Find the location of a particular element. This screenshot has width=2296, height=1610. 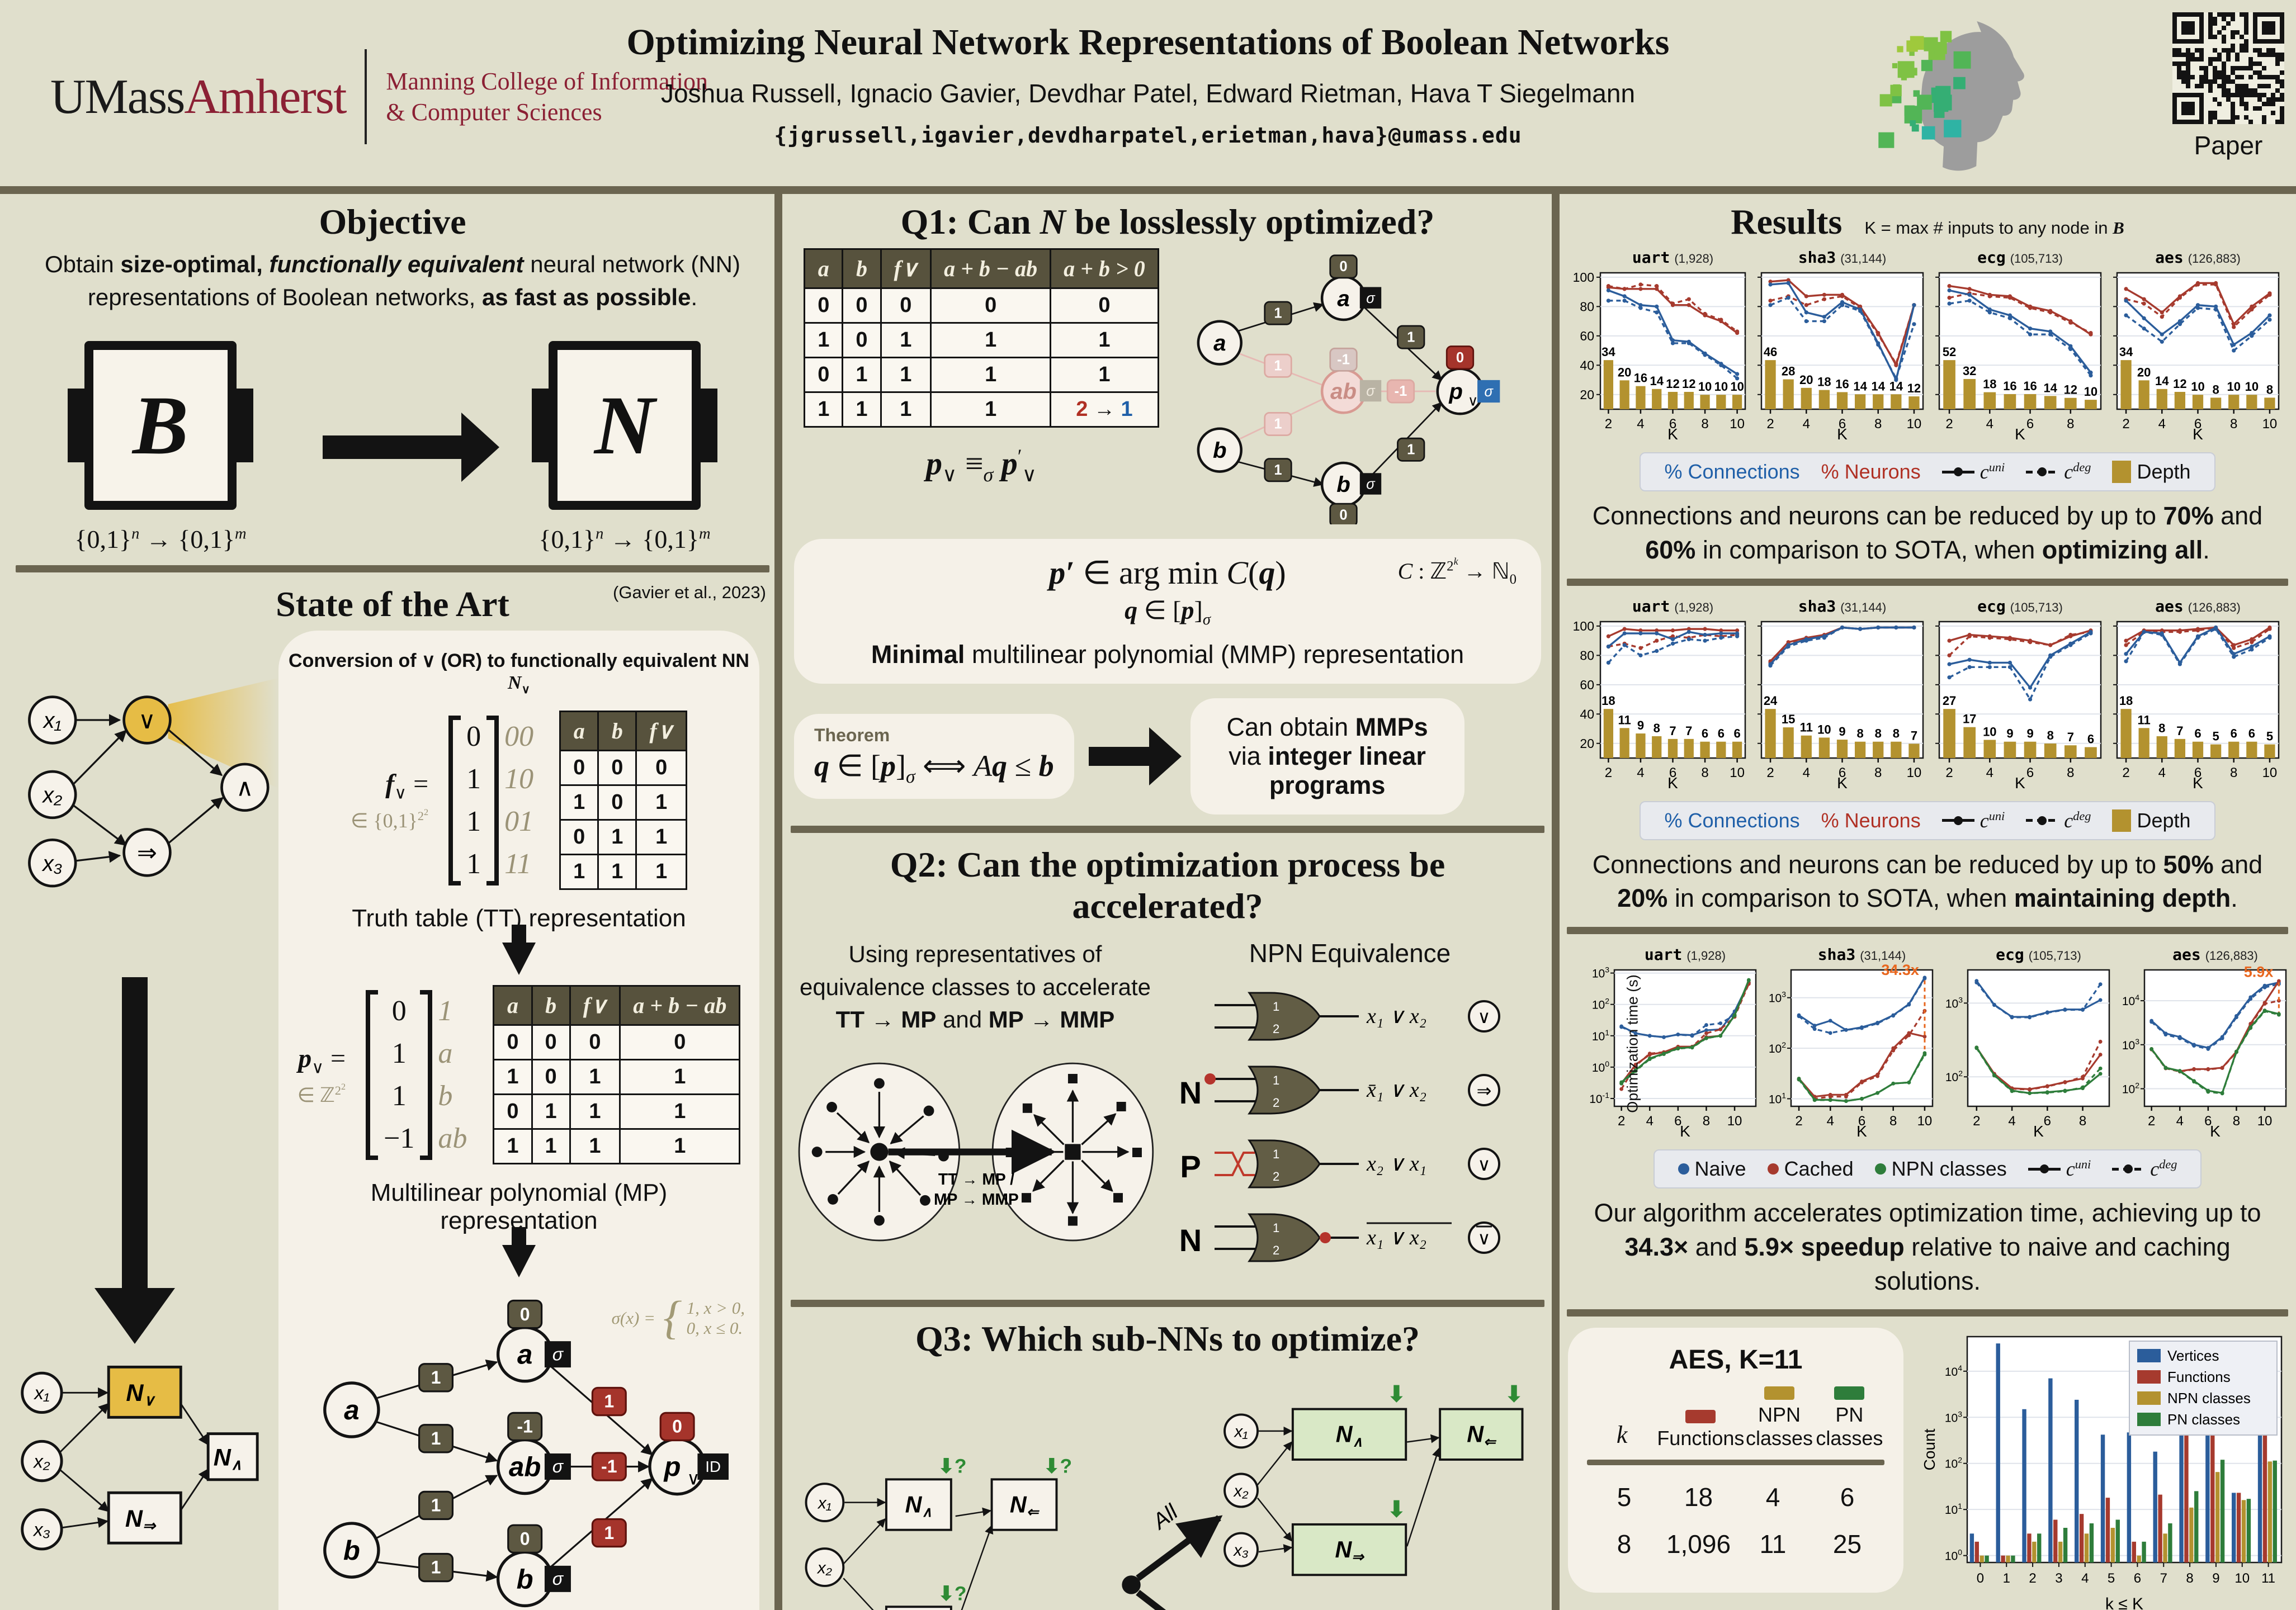

svg-text: 12 is located at coordinates (1914, 388).